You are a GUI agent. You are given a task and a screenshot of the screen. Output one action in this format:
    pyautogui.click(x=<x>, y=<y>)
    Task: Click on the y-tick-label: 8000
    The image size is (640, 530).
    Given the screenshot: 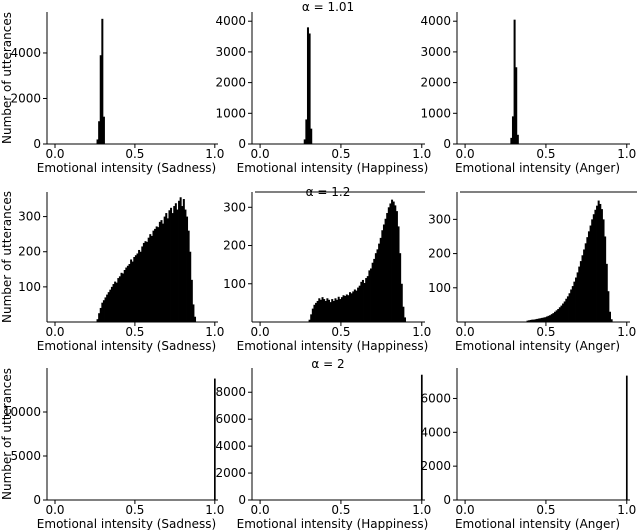 What is the action you would take?
    pyautogui.click(x=230, y=392)
    